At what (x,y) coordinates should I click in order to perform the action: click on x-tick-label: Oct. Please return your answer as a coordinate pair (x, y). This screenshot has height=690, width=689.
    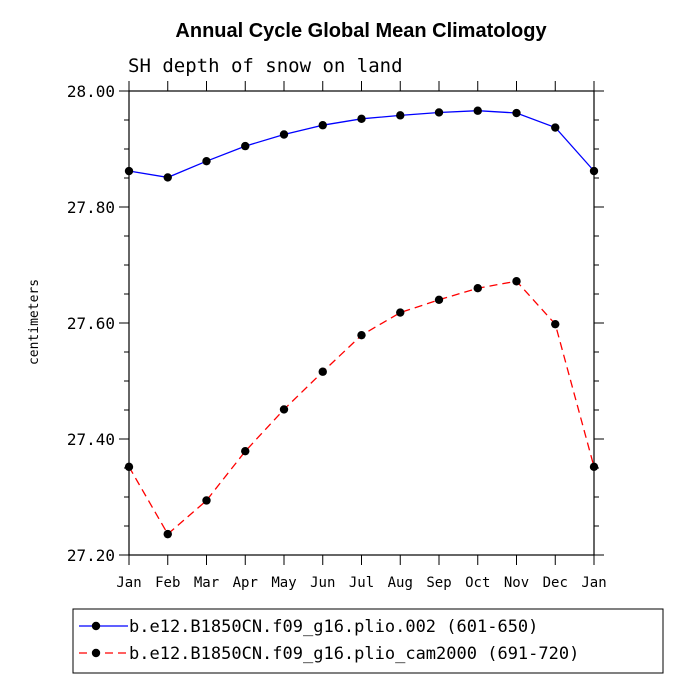
    Looking at the image, I should click on (477, 583).